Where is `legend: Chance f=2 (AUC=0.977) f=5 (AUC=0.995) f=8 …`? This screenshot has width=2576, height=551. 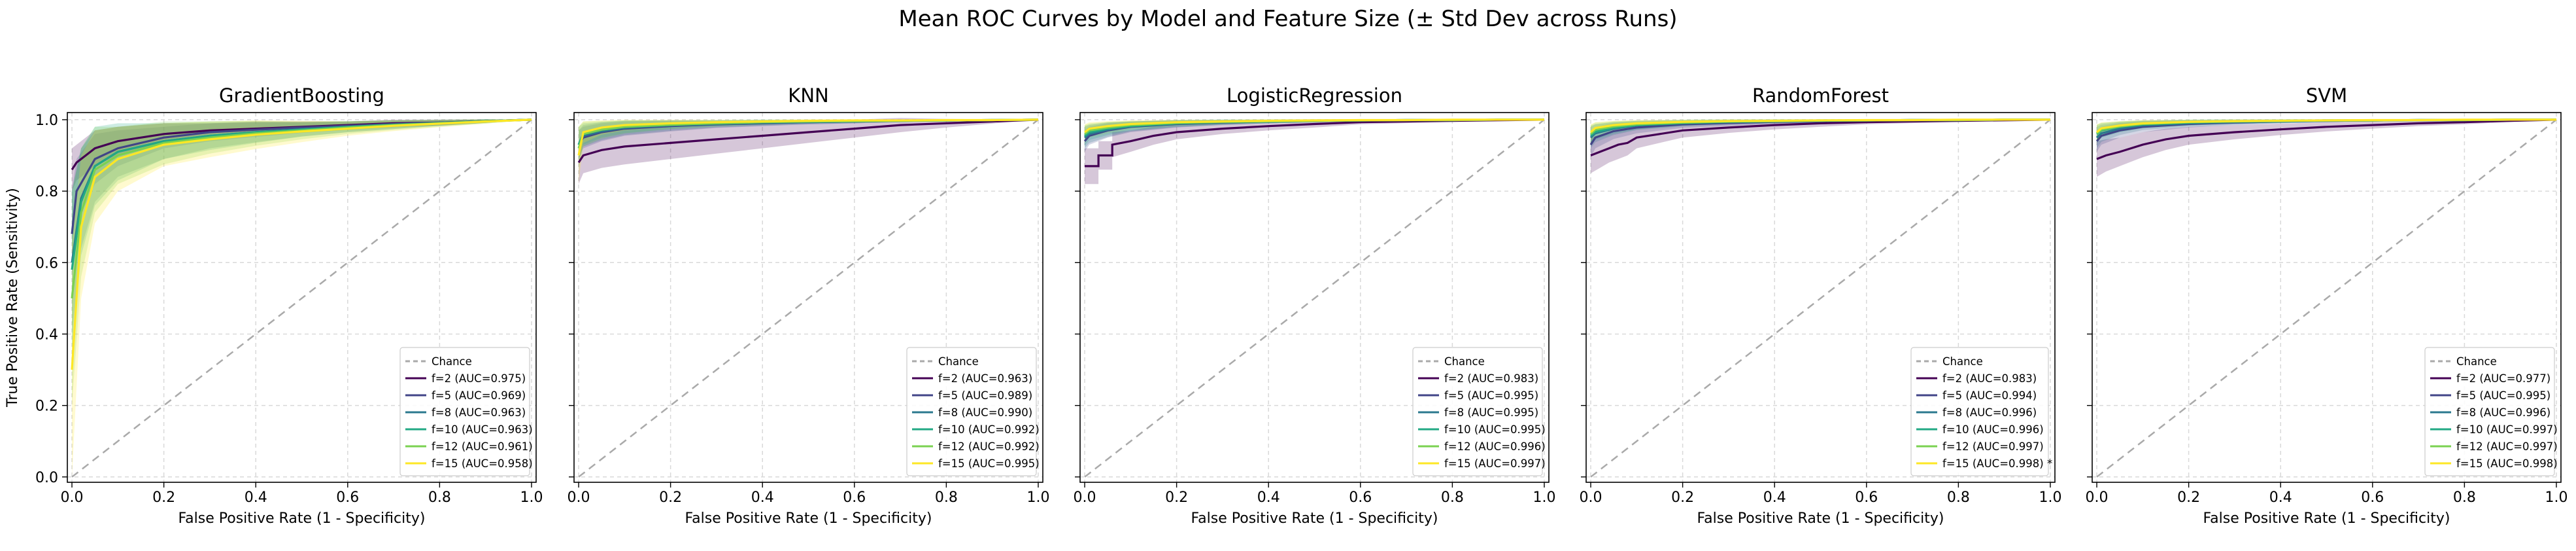 legend: Chance f=2 (AUC=0.977) f=5 (AUC=0.995) f=8 … is located at coordinates (2491, 411).